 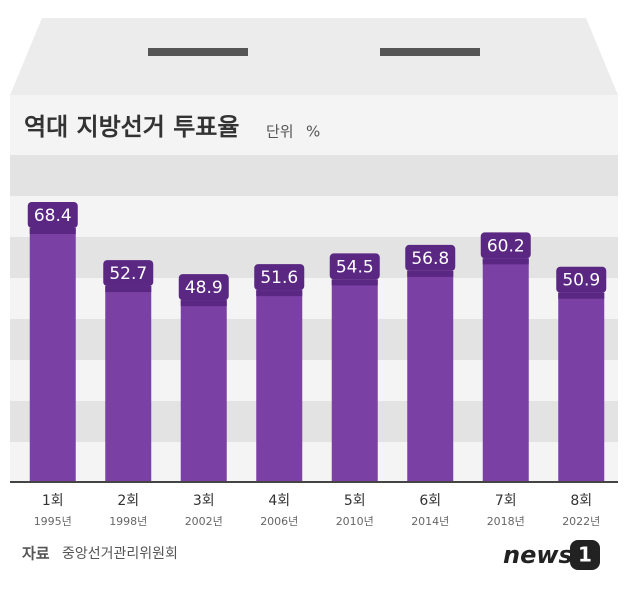 I want to click on x-tick-year: 2018년, so click(x=506, y=521).